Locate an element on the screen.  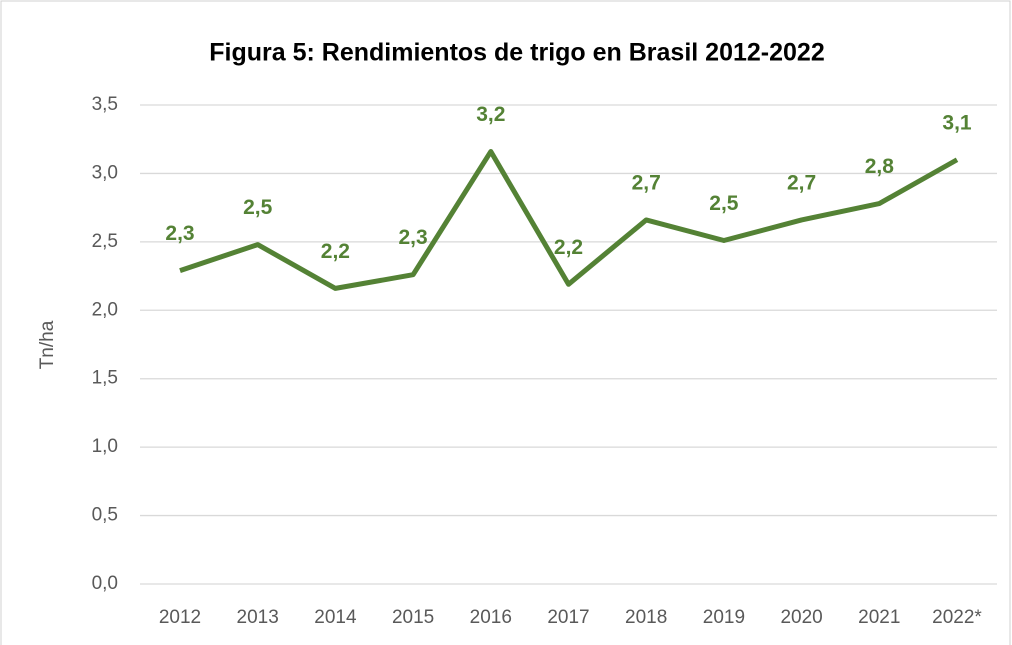
x-tick-label: 2018 is located at coordinates (646, 617).